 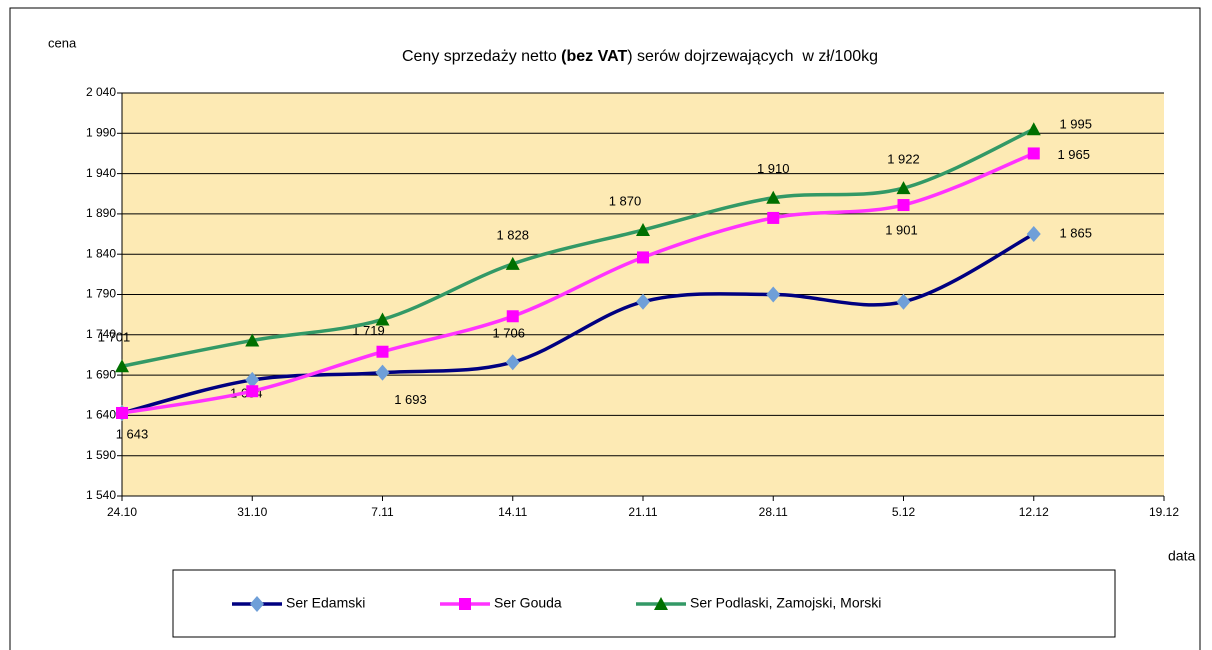 I want to click on y-tick-label: 1 740, so click(x=101, y=334).